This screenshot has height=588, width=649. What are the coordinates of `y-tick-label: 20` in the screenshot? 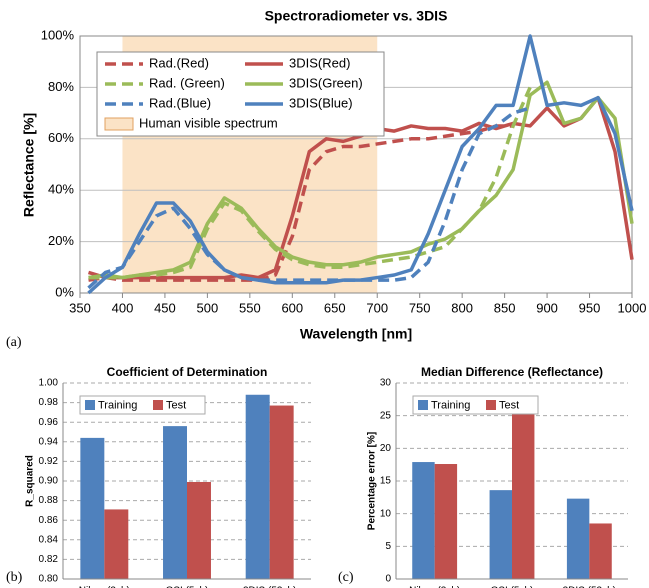 It's located at (386, 448).